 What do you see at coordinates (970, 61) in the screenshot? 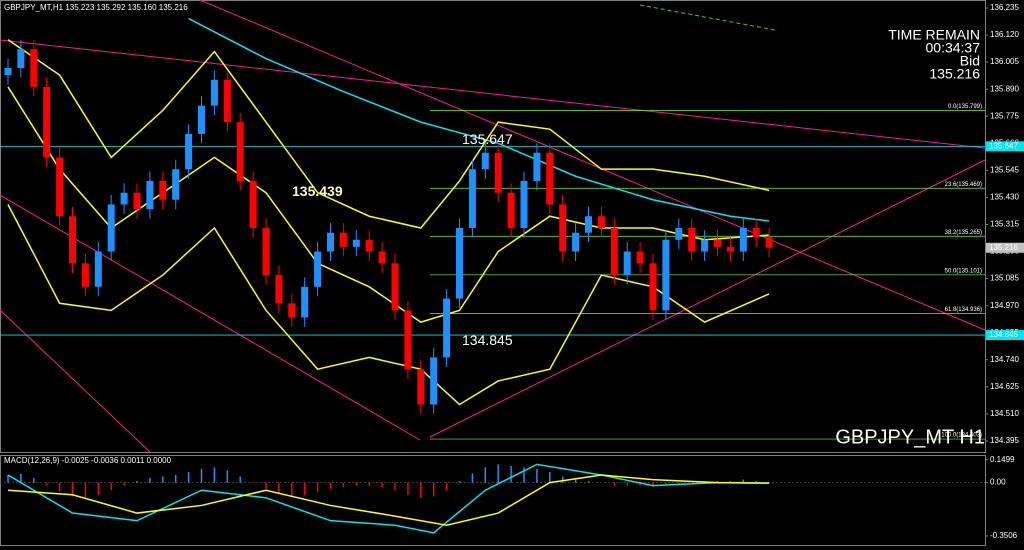
I see `info-line: Bid` at bounding box center [970, 61].